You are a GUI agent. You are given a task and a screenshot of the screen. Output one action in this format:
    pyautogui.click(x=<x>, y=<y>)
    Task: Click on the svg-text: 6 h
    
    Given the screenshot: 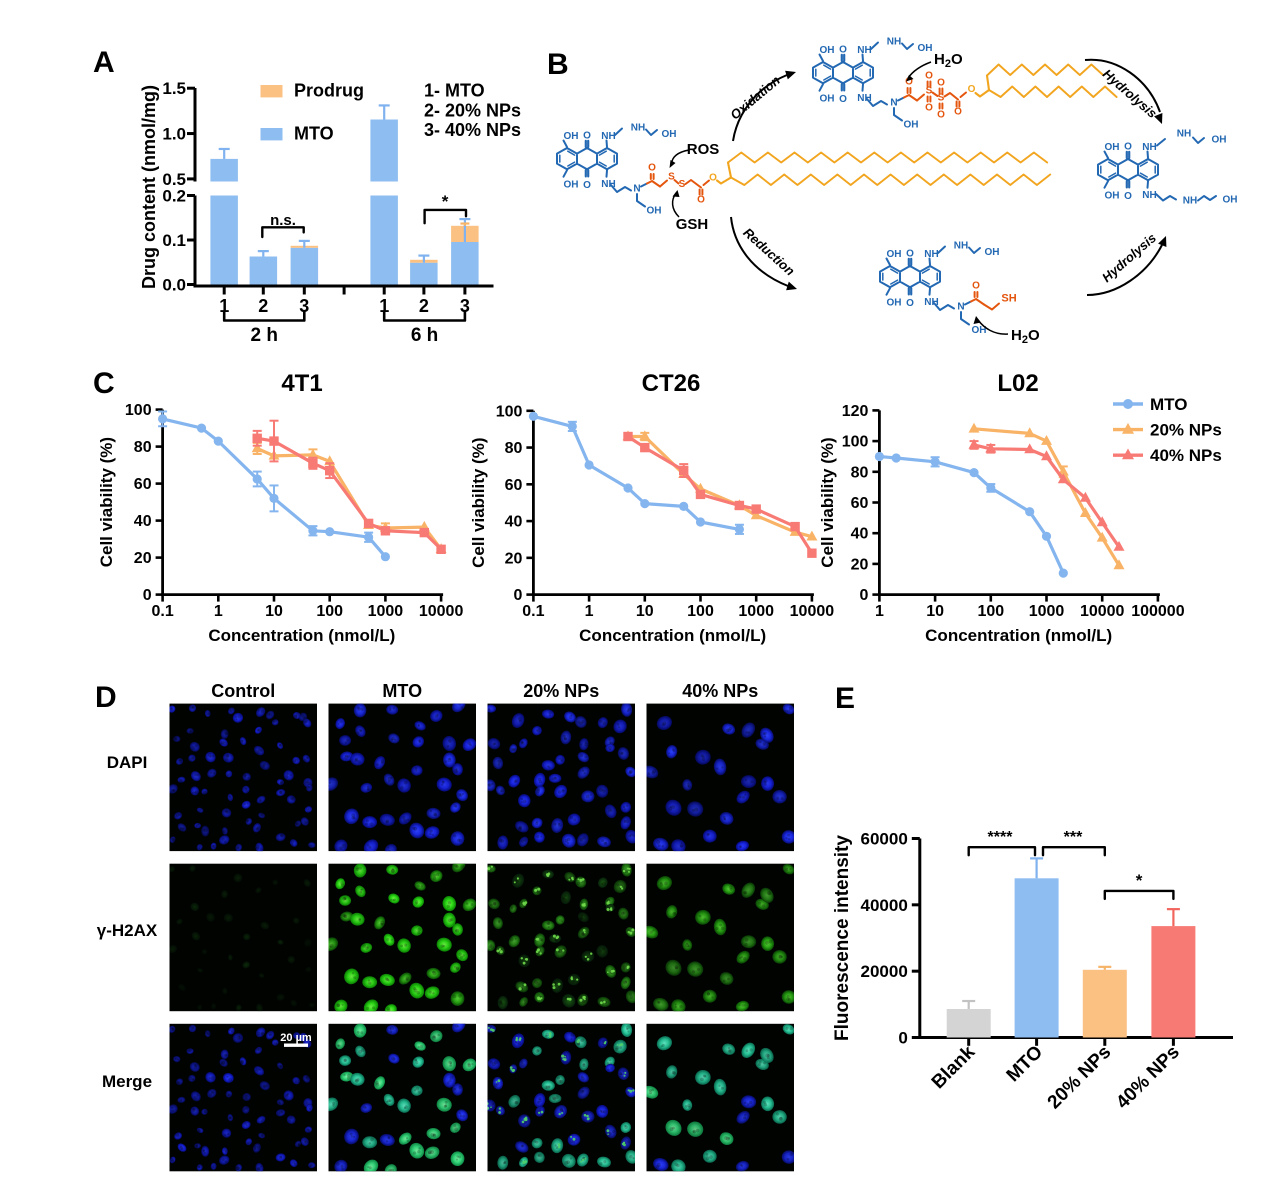 What is the action you would take?
    pyautogui.click(x=424, y=335)
    